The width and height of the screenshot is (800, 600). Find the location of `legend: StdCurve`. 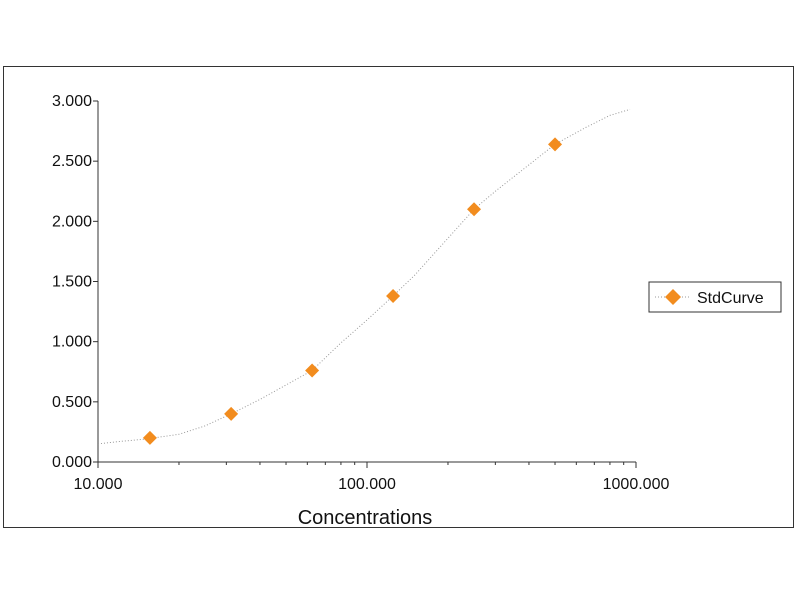

legend: StdCurve is located at coordinates (715, 297).